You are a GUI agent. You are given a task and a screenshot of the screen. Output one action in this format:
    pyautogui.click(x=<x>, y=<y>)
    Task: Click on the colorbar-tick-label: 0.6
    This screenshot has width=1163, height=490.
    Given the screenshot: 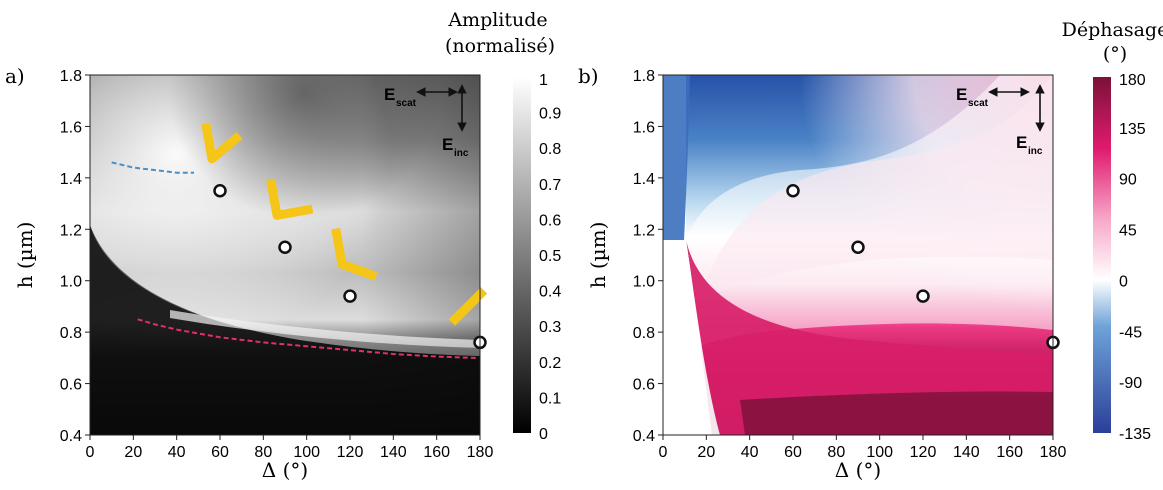 What is the action you would take?
    pyautogui.click(x=550, y=220)
    